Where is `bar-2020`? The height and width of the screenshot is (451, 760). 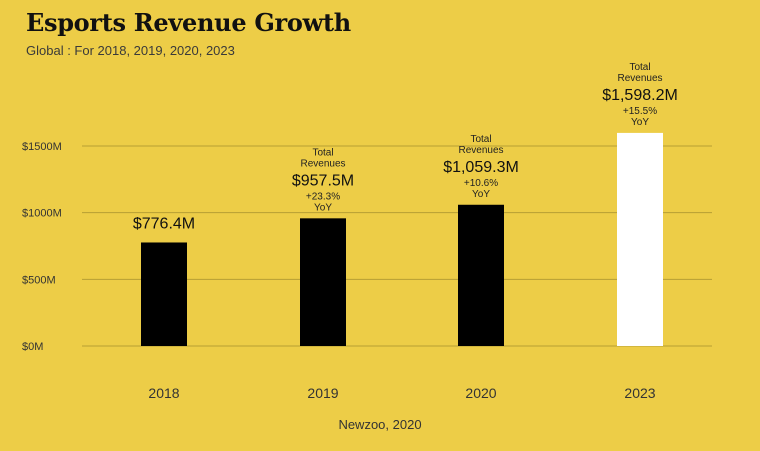
bar-2020 is located at coordinates (481, 275).